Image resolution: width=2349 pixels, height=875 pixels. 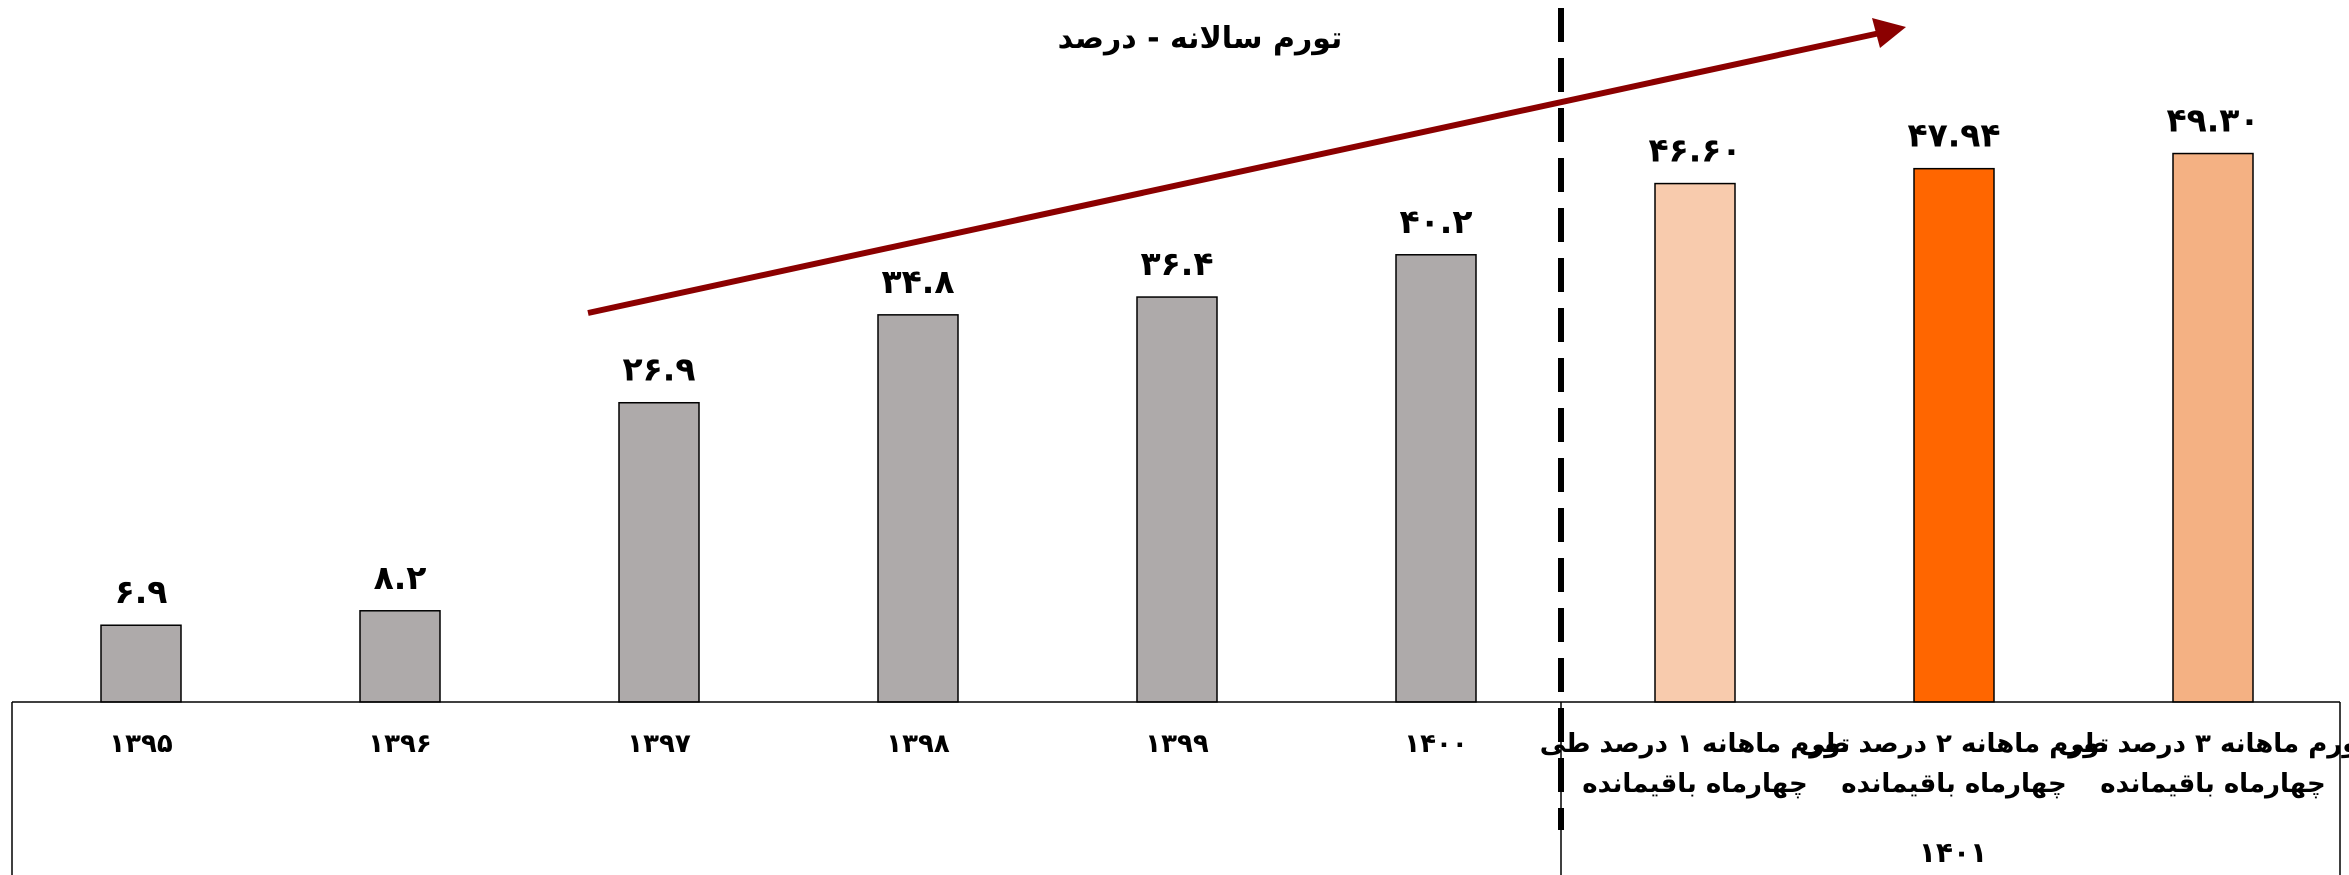 I want to click on category-label-7-line-0: تورم ماهانه ۲ درصد طی, so click(x=1954, y=744).